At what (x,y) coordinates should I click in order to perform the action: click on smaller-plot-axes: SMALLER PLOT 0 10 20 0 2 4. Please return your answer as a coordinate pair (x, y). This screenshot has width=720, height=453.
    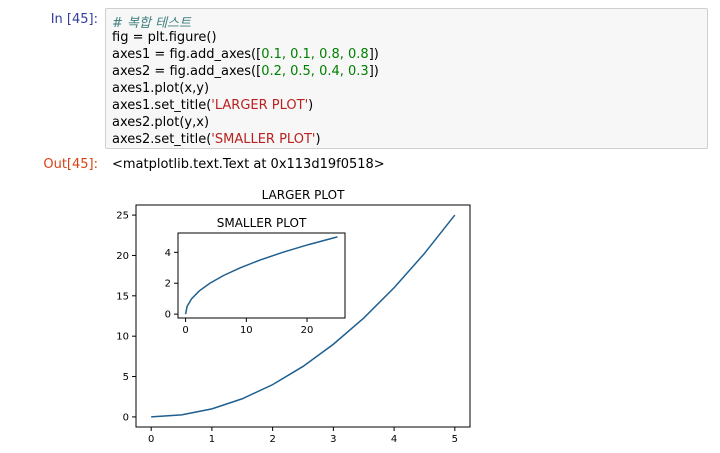
    Looking at the image, I should click on (255, 276).